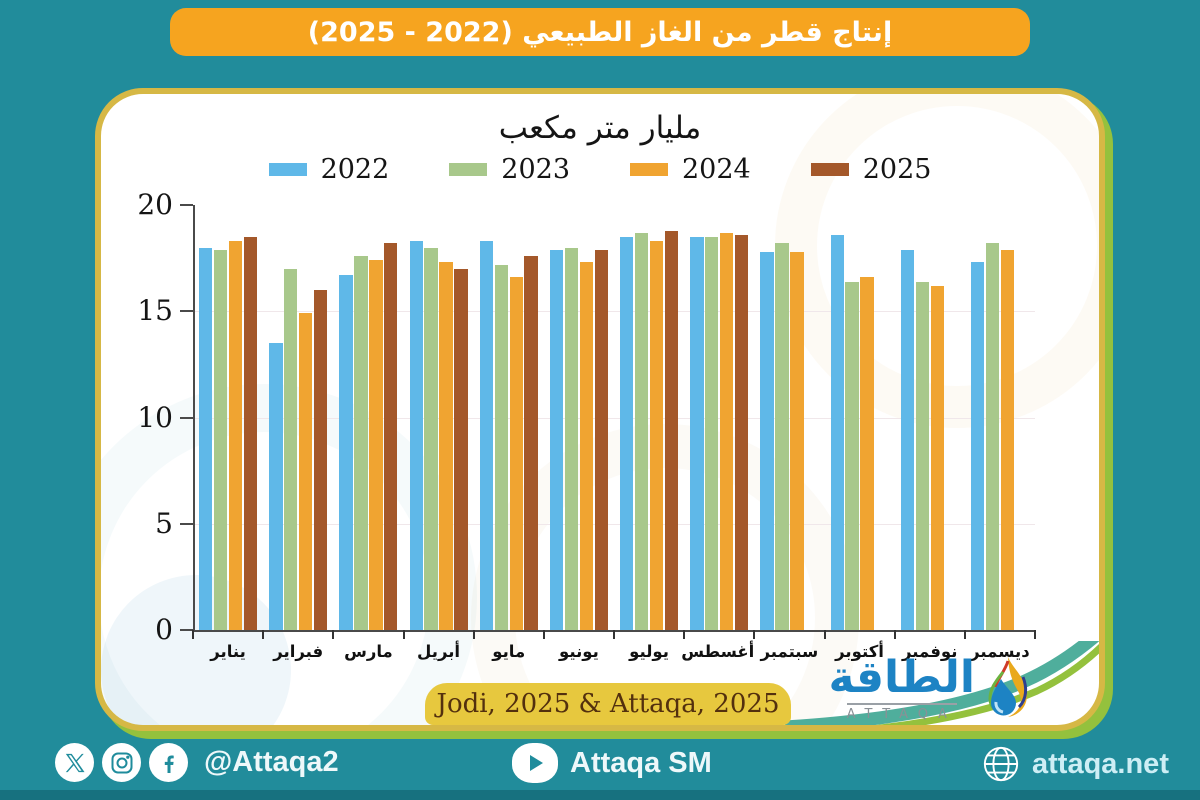  I want to click on month-label: أغسطس, so click(718, 651).